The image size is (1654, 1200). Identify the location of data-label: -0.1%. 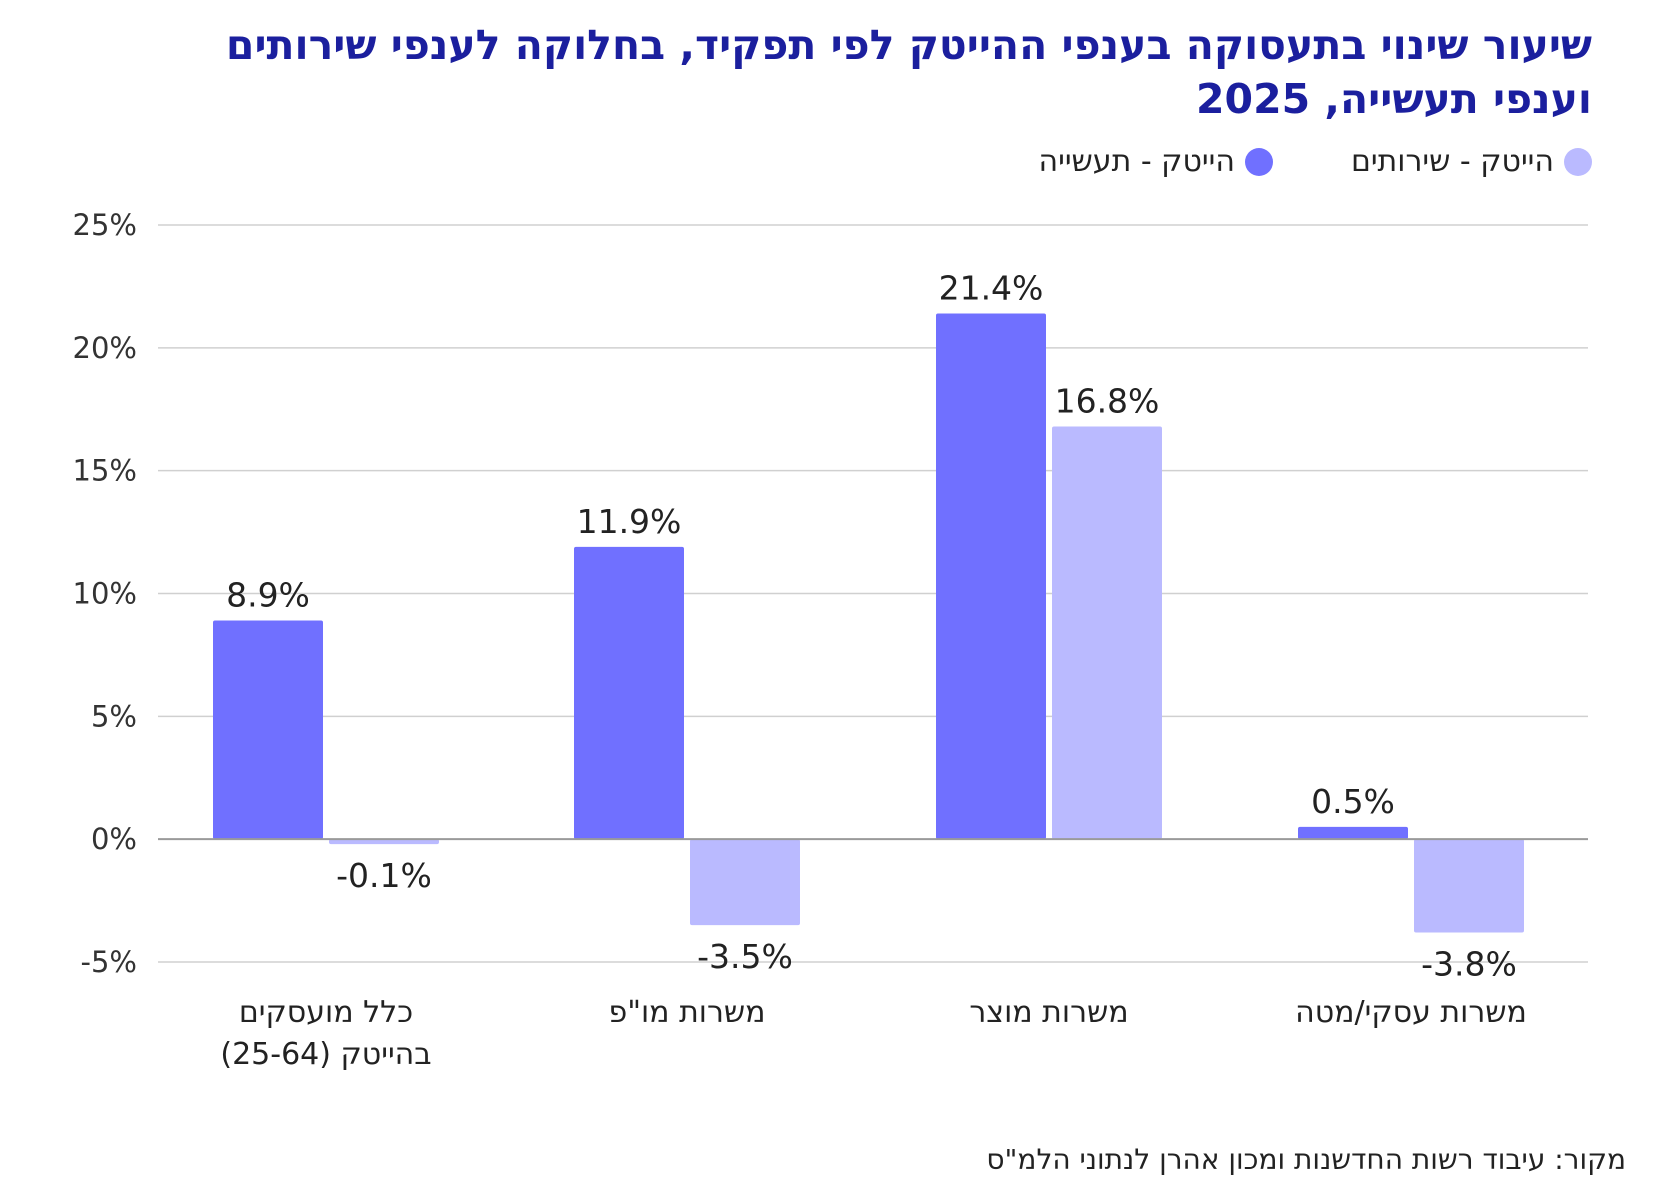
(384, 875).